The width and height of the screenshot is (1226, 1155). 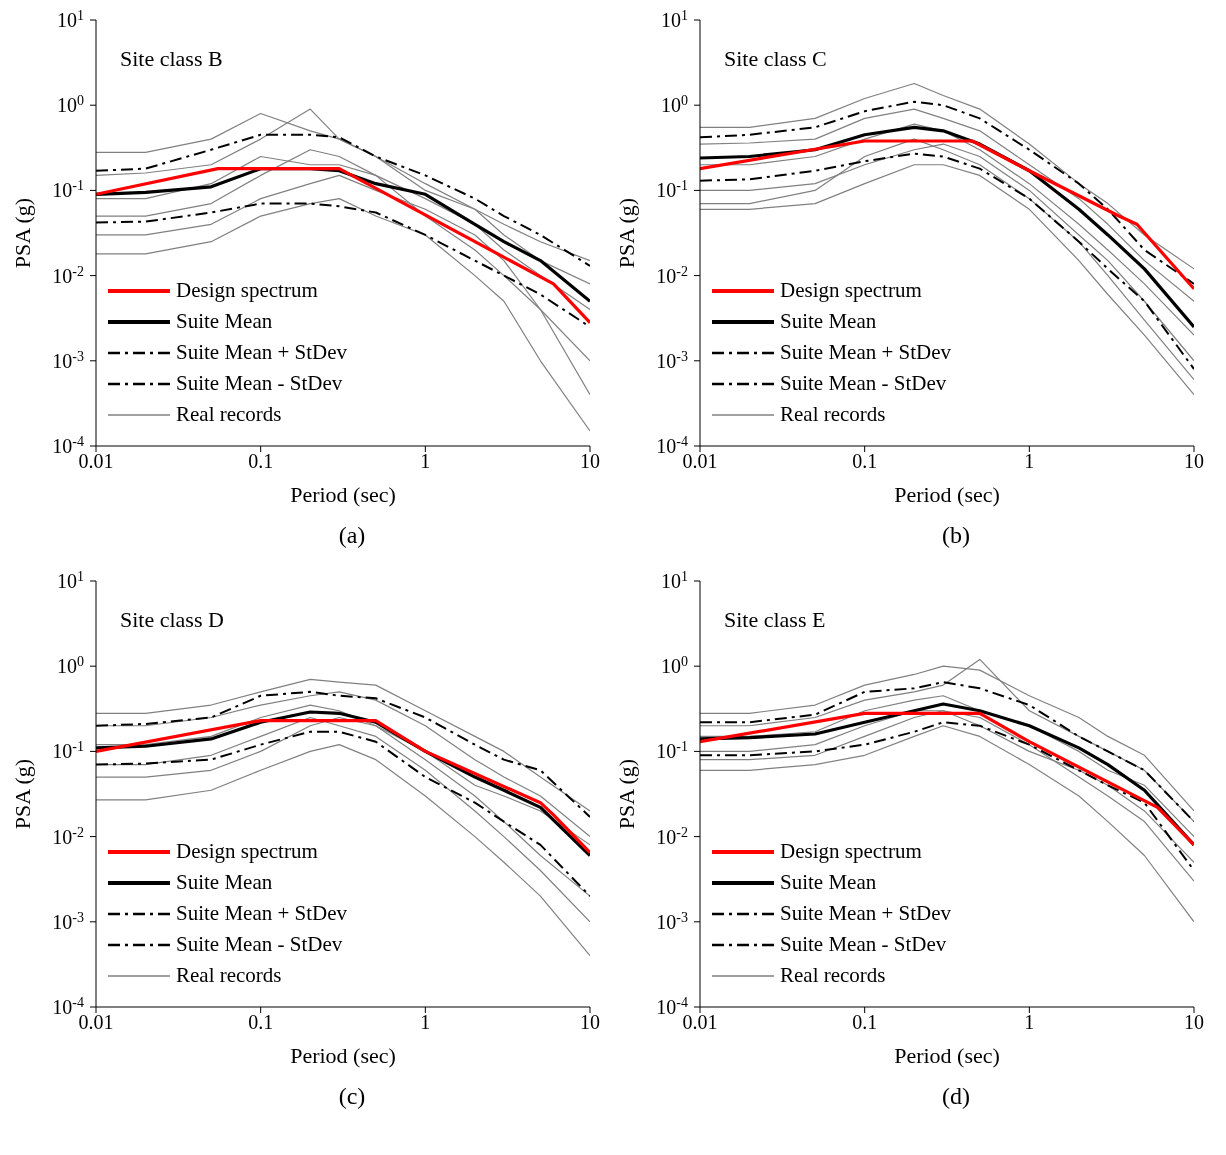 I want to click on text: (b), so click(x=956, y=535).